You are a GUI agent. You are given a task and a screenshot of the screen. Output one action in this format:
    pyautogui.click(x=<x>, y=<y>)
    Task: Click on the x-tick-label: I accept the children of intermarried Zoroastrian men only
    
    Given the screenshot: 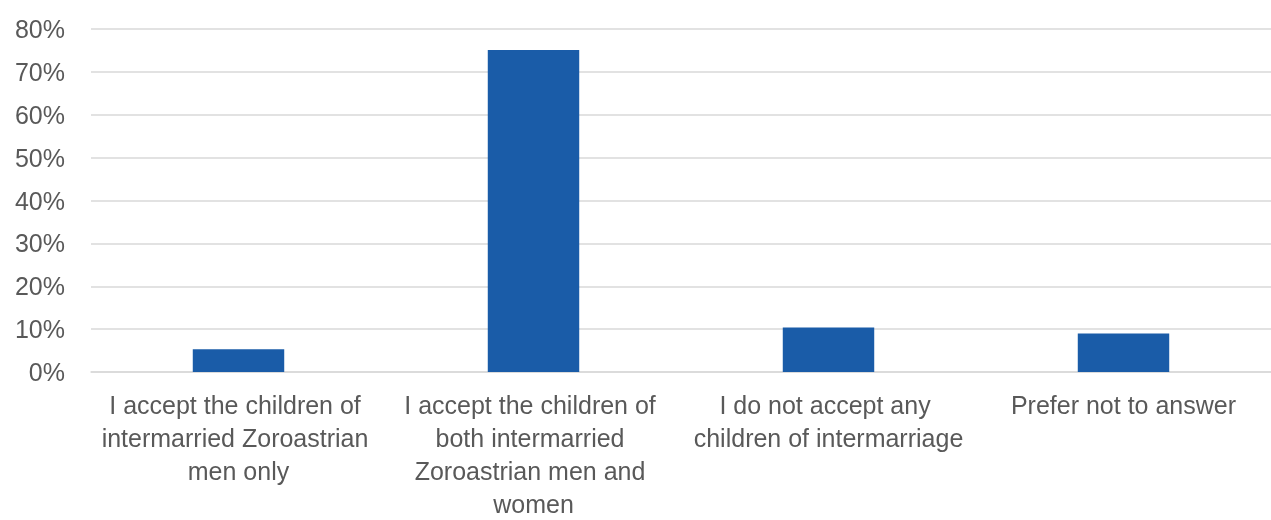 What is the action you would take?
    pyautogui.click(x=238, y=437)
    